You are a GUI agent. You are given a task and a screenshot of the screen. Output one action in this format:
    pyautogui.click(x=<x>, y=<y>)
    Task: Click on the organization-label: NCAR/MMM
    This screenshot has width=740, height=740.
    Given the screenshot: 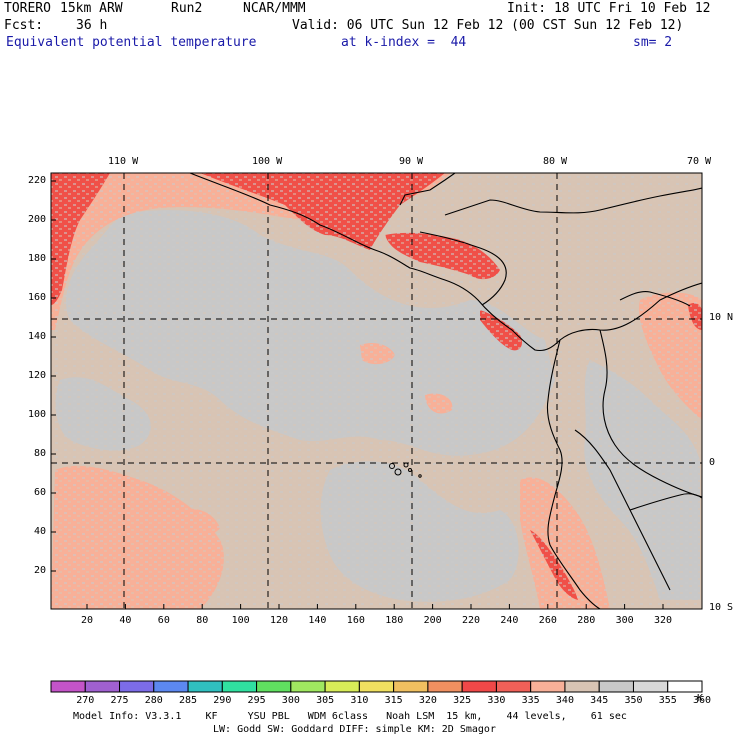 What is the action you would take?
    pyautogui.click(x=274, y=8)
    